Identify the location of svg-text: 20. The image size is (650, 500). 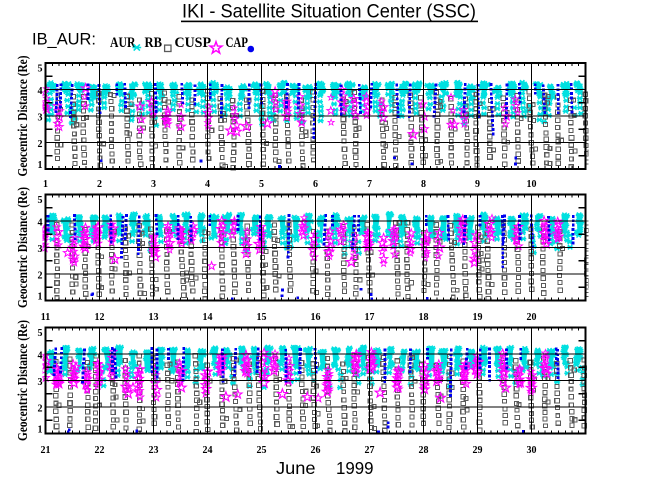
(532, 317).